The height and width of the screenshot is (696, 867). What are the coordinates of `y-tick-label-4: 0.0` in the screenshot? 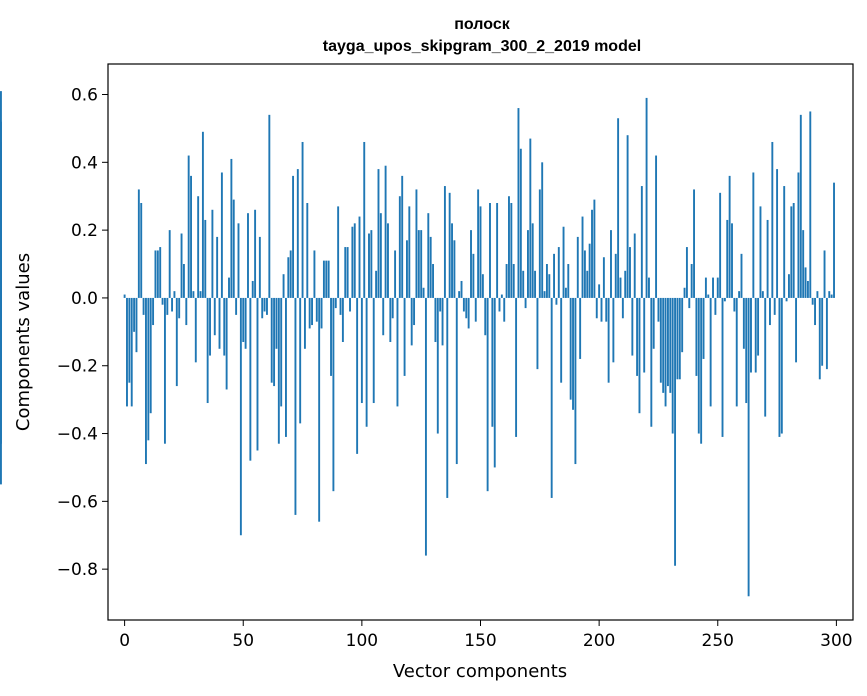 It's located at (84, 299).